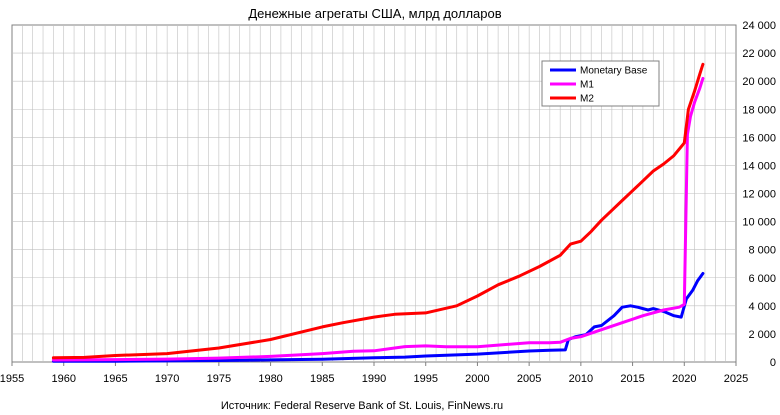  I want to click on y-tick-label: 18 000, so click(759, 110).